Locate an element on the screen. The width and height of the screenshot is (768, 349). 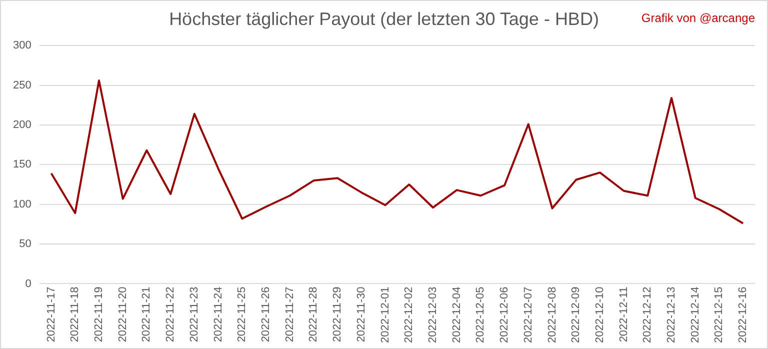
y-tick-label: 250 is located at coordinates (22, 85).